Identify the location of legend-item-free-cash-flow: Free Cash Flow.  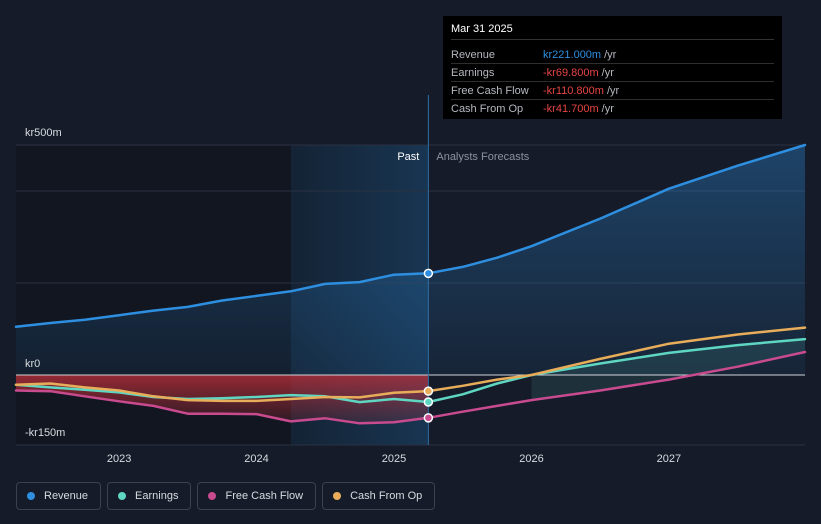
(257, 496).